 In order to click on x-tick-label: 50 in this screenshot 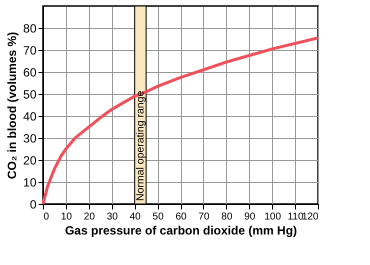, I will do `click(158, 217)`.